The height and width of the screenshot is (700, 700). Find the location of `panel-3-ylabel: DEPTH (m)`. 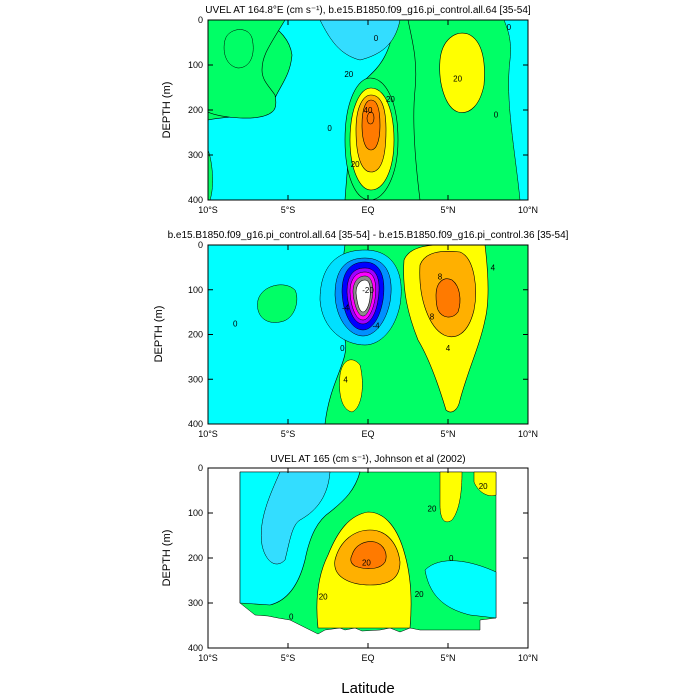

panel-3-ylabel: DEPTH (m) is located at coordinates (167, 558).